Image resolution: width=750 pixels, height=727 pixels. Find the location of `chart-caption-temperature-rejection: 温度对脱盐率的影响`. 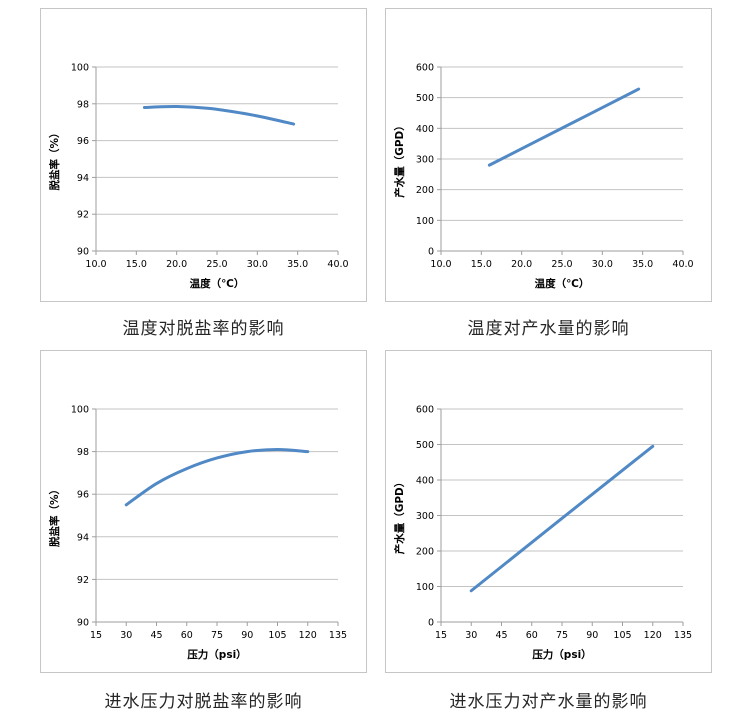

chart-caption-temperature-rejection: 温度对脱盐率的影响 is located at coordinates (203, 328).